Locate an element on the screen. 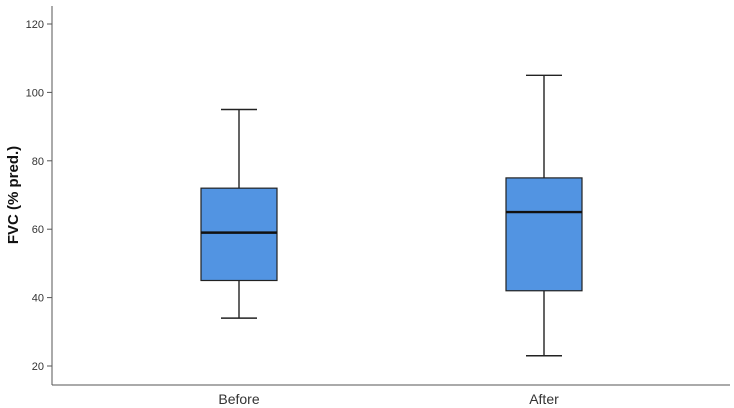  y-tick-label: 60 is located at coordinates (38, 230).